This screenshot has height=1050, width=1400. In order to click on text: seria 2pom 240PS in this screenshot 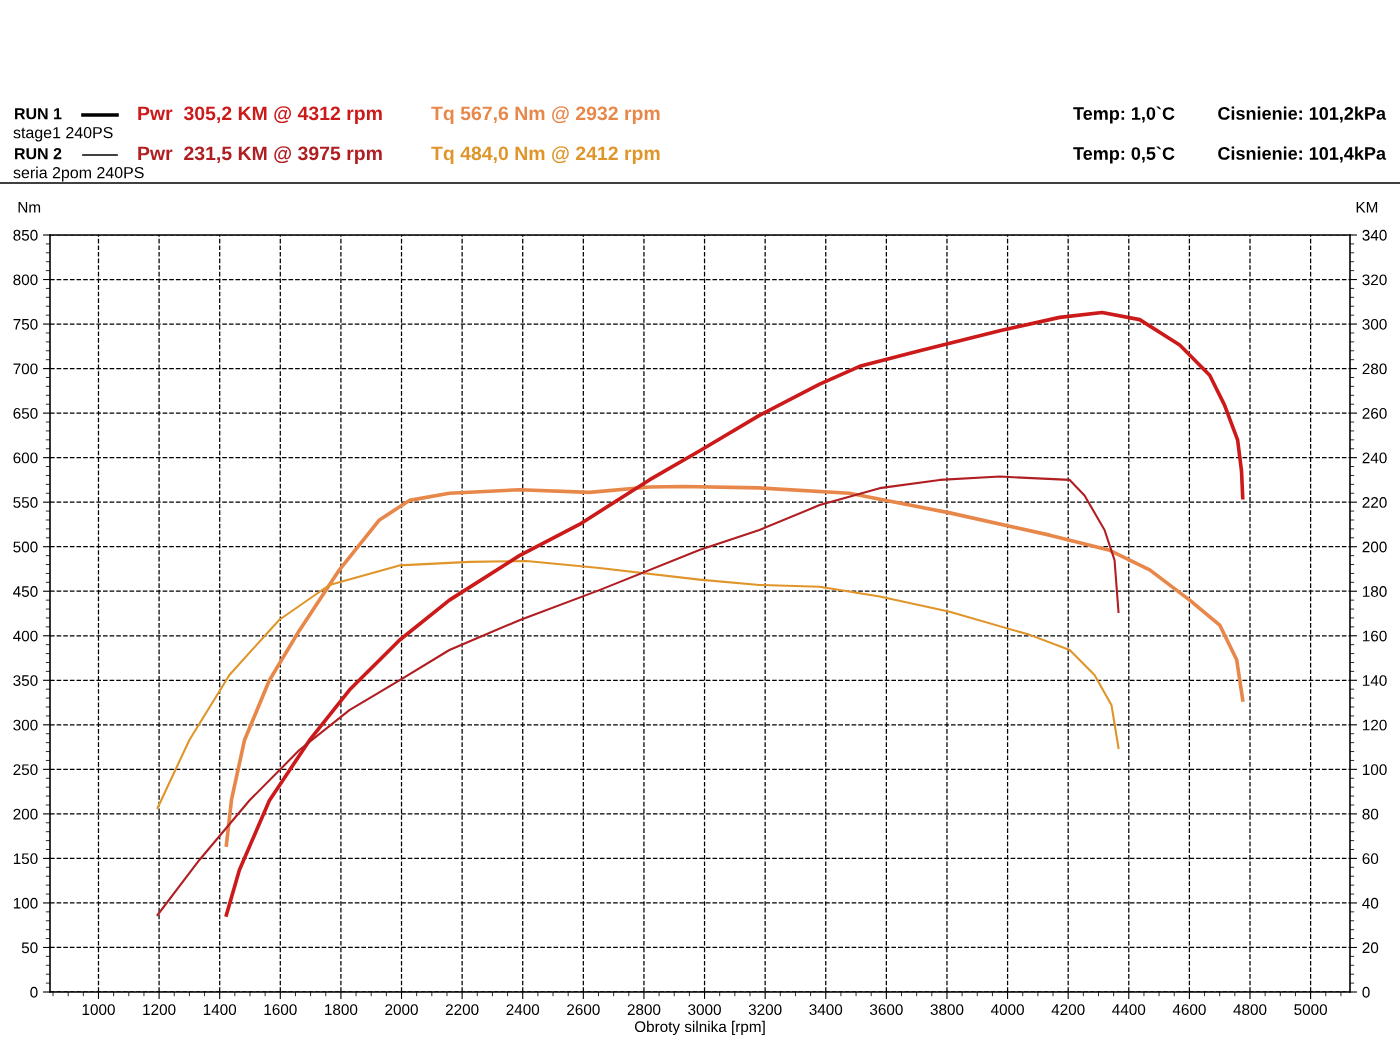, I will do `click(78, 174)`.